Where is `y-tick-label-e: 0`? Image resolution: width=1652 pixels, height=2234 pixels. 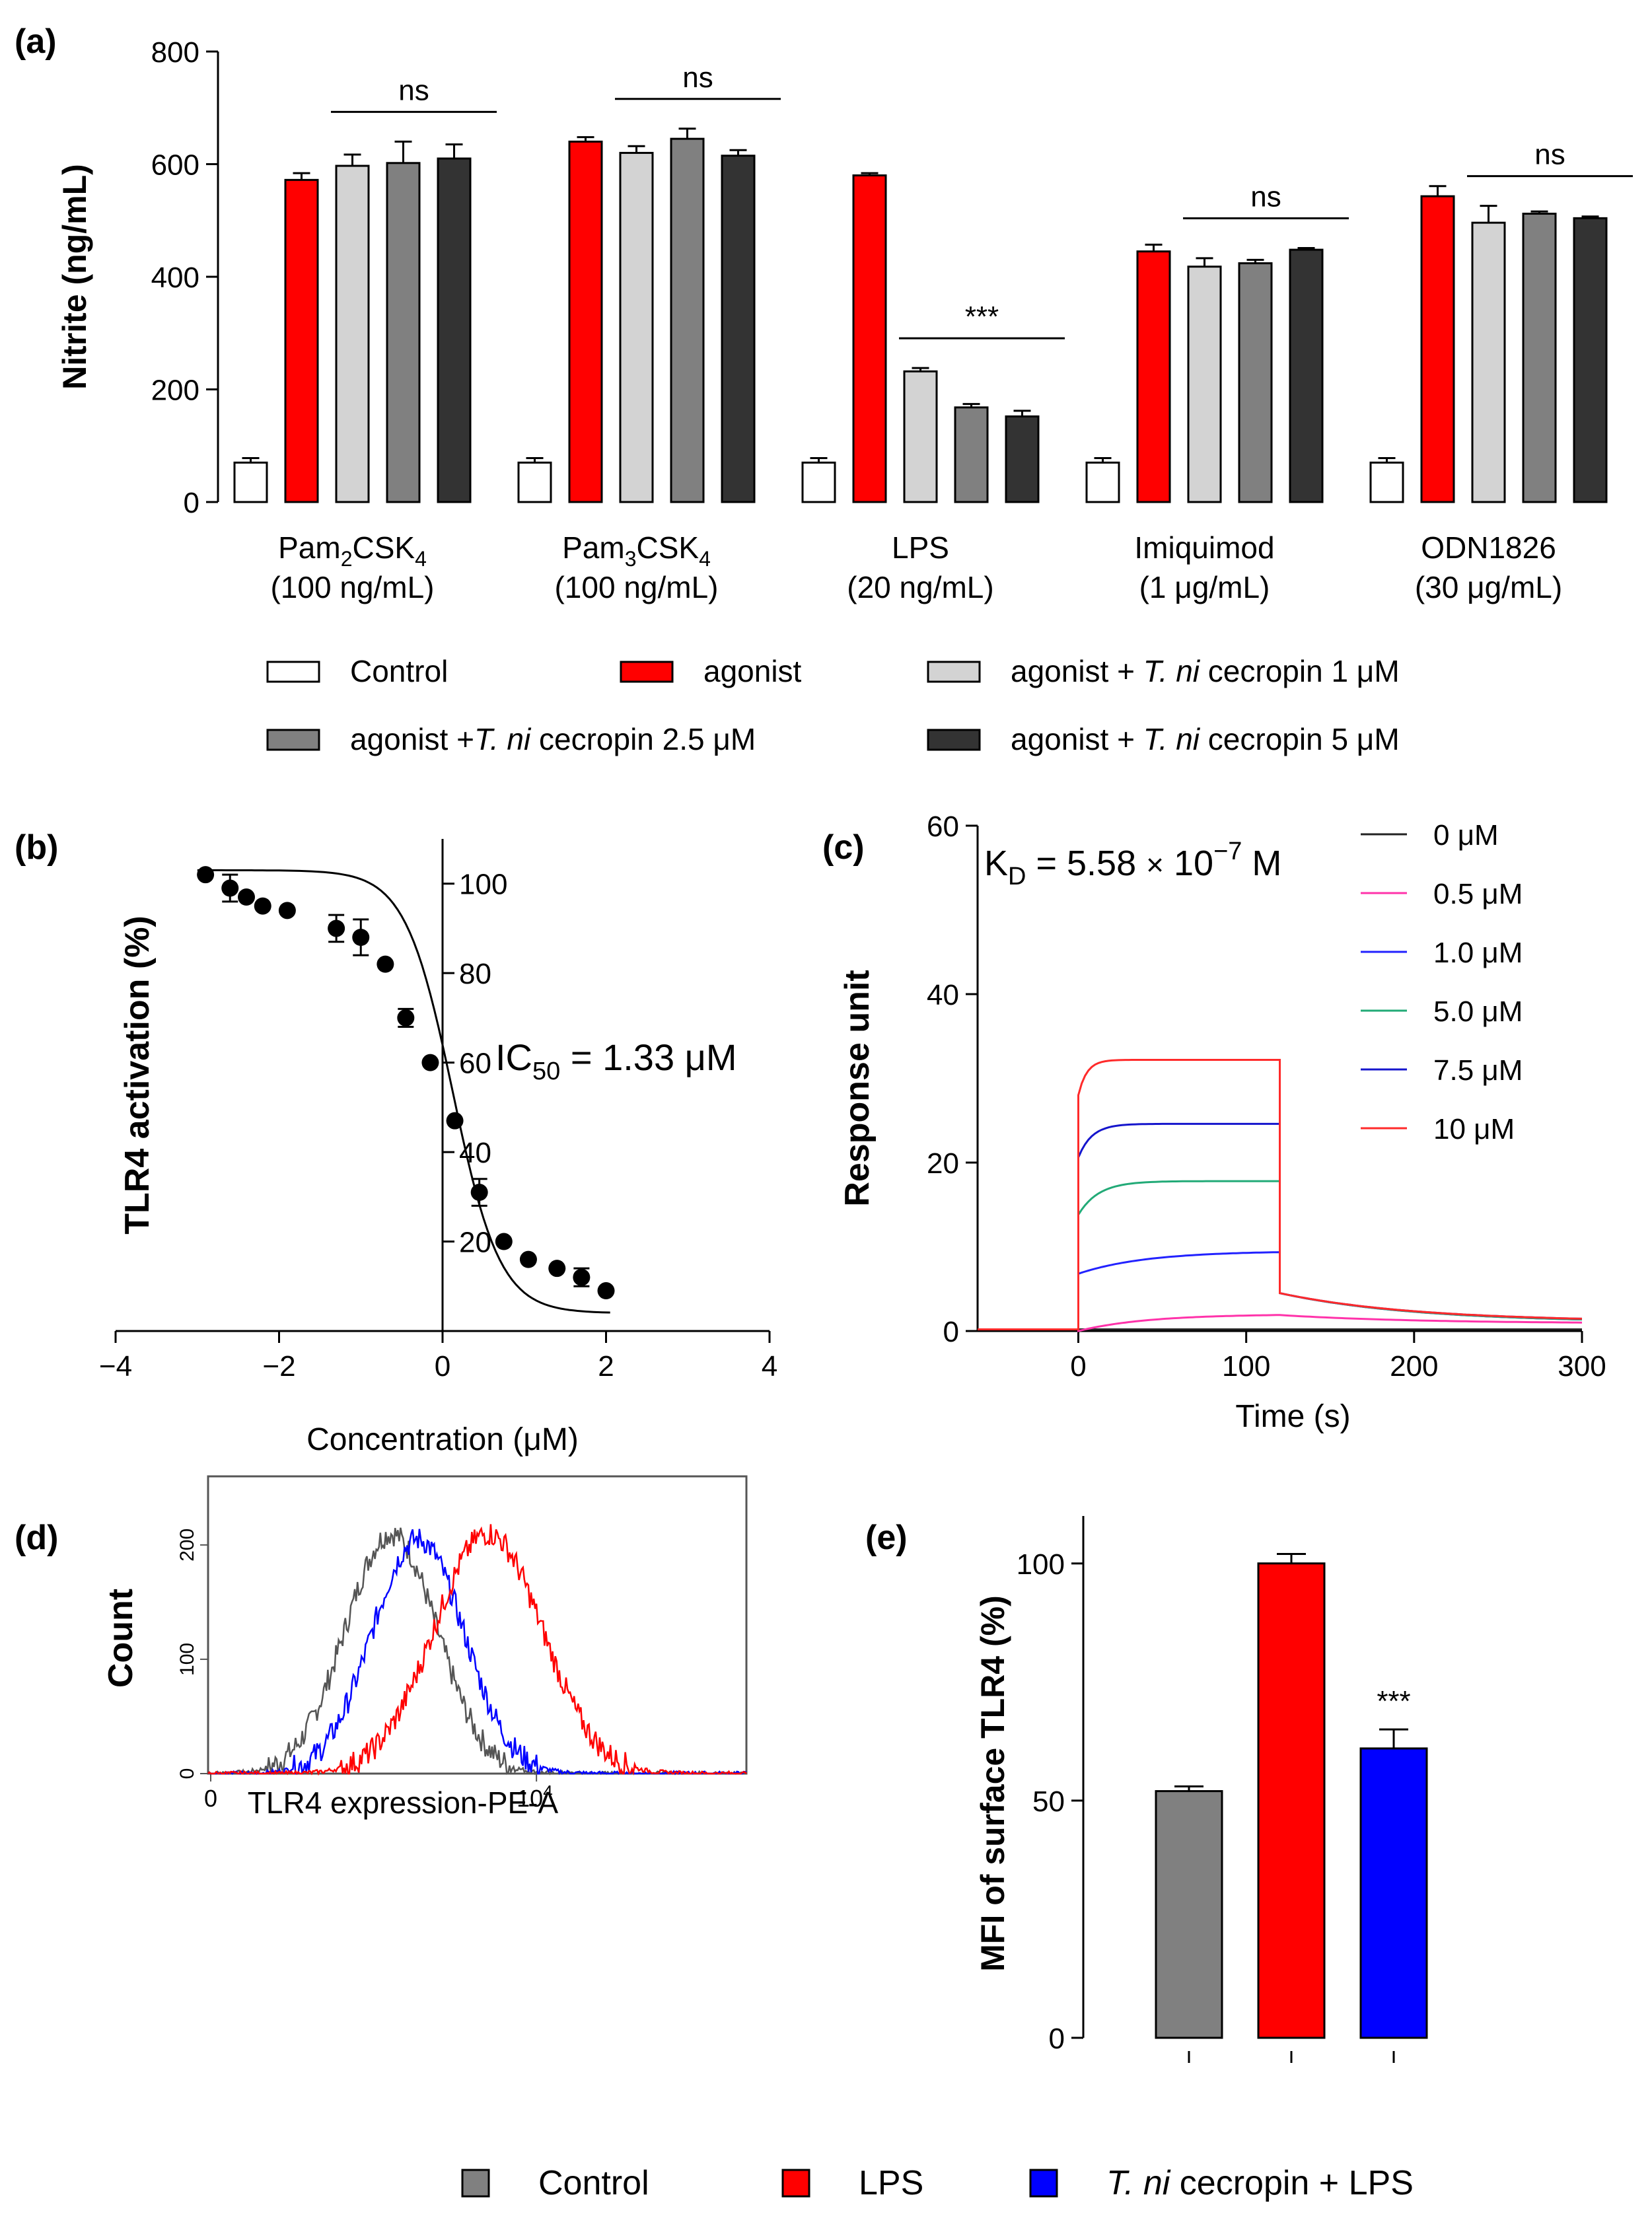
y-tick-label-e: 0 is located at coordinates (1057, 2039).